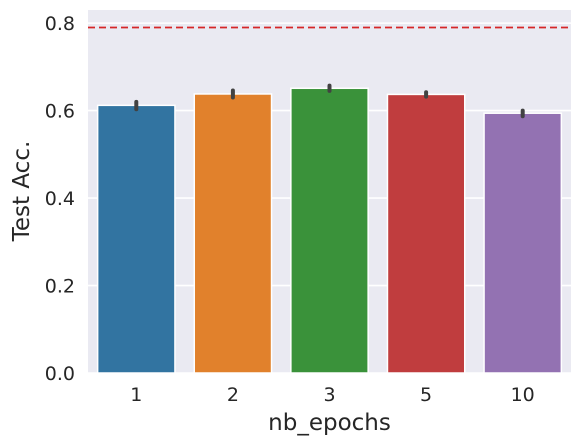  I want to click on y-tick-labels: 0.0 0.2 0.4 0.6 0.8, so click(60, 199).